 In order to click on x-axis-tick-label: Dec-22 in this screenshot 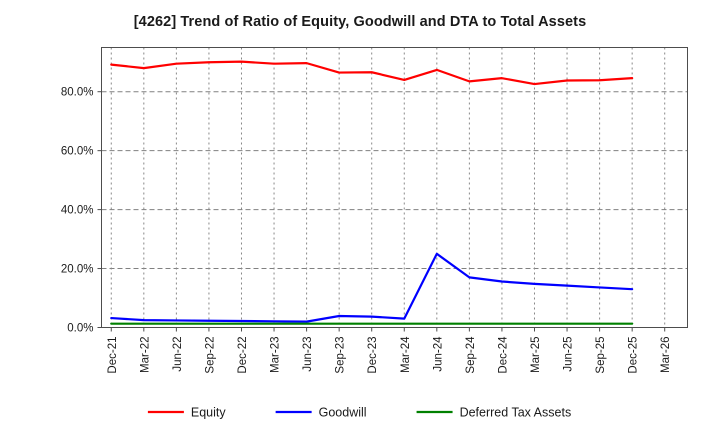, I will do `click(243, 355)`.